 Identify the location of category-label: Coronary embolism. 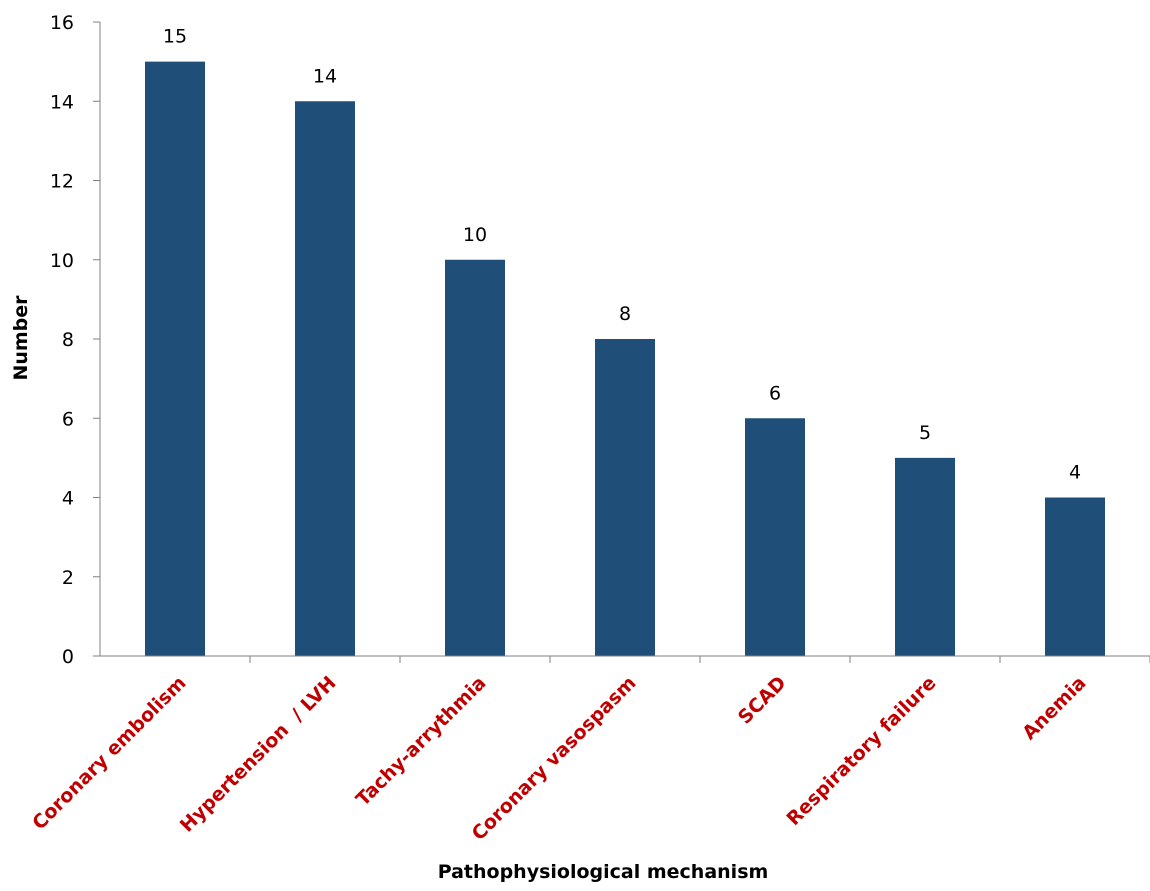
(109, 753).